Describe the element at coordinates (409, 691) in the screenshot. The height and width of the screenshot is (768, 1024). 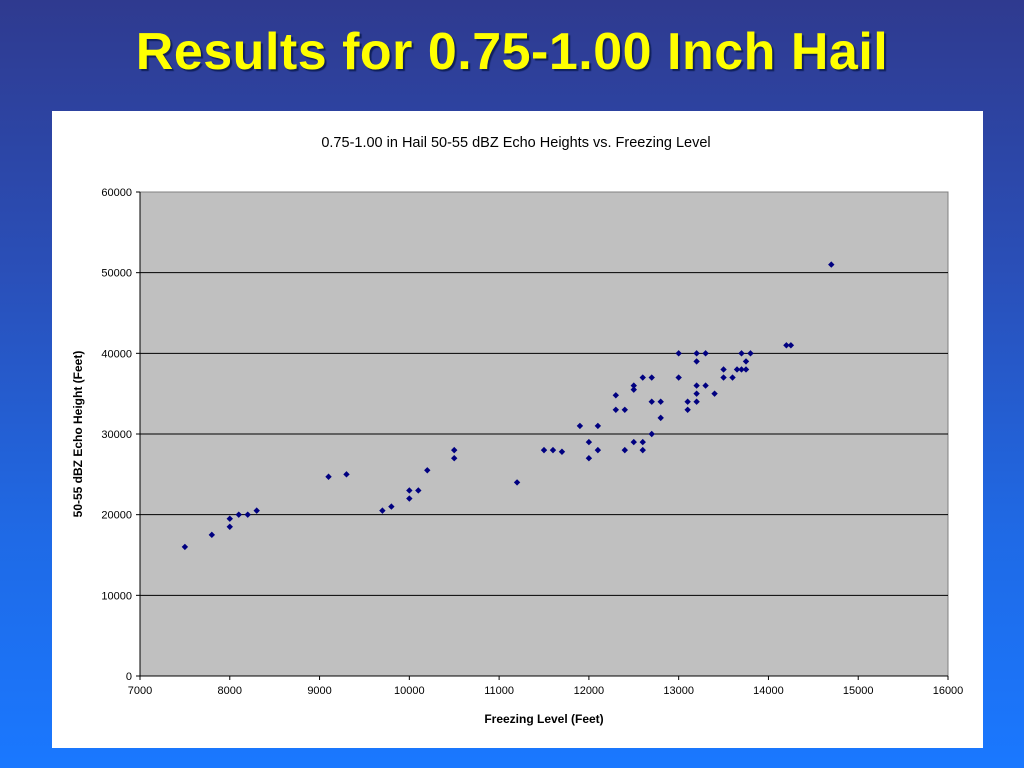
I see `x-tick-label: 10000` at that location.